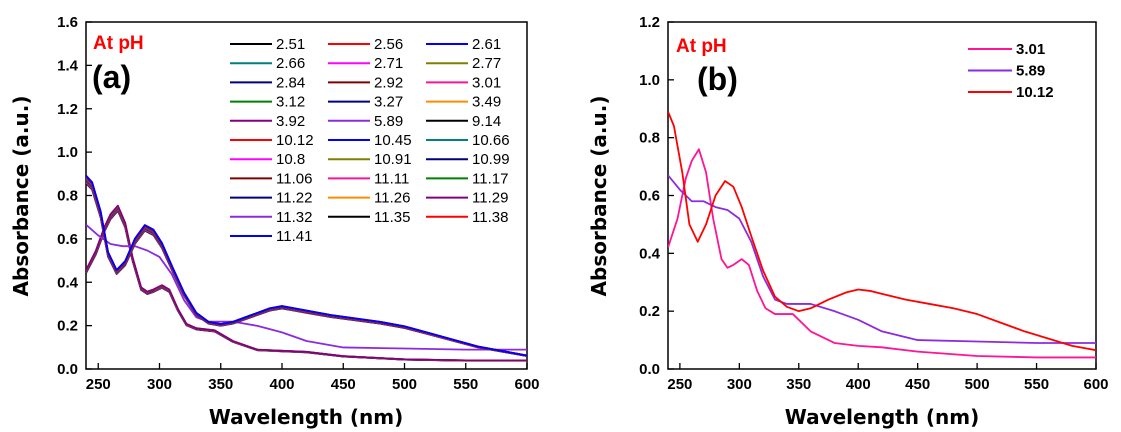 Image resolution: width=1121 pixels, height=432 pixels. Describe the element at coordinates (365, 44) in the screenshot. I see `panel-a-legend-item: 2.56` at that location.